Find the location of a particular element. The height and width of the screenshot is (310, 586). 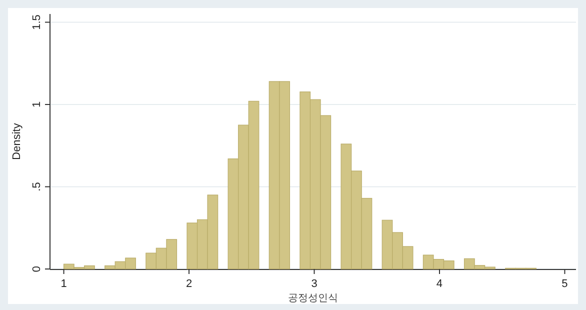

y-tick-label: 1.5 is located at coordinates (37, 22).